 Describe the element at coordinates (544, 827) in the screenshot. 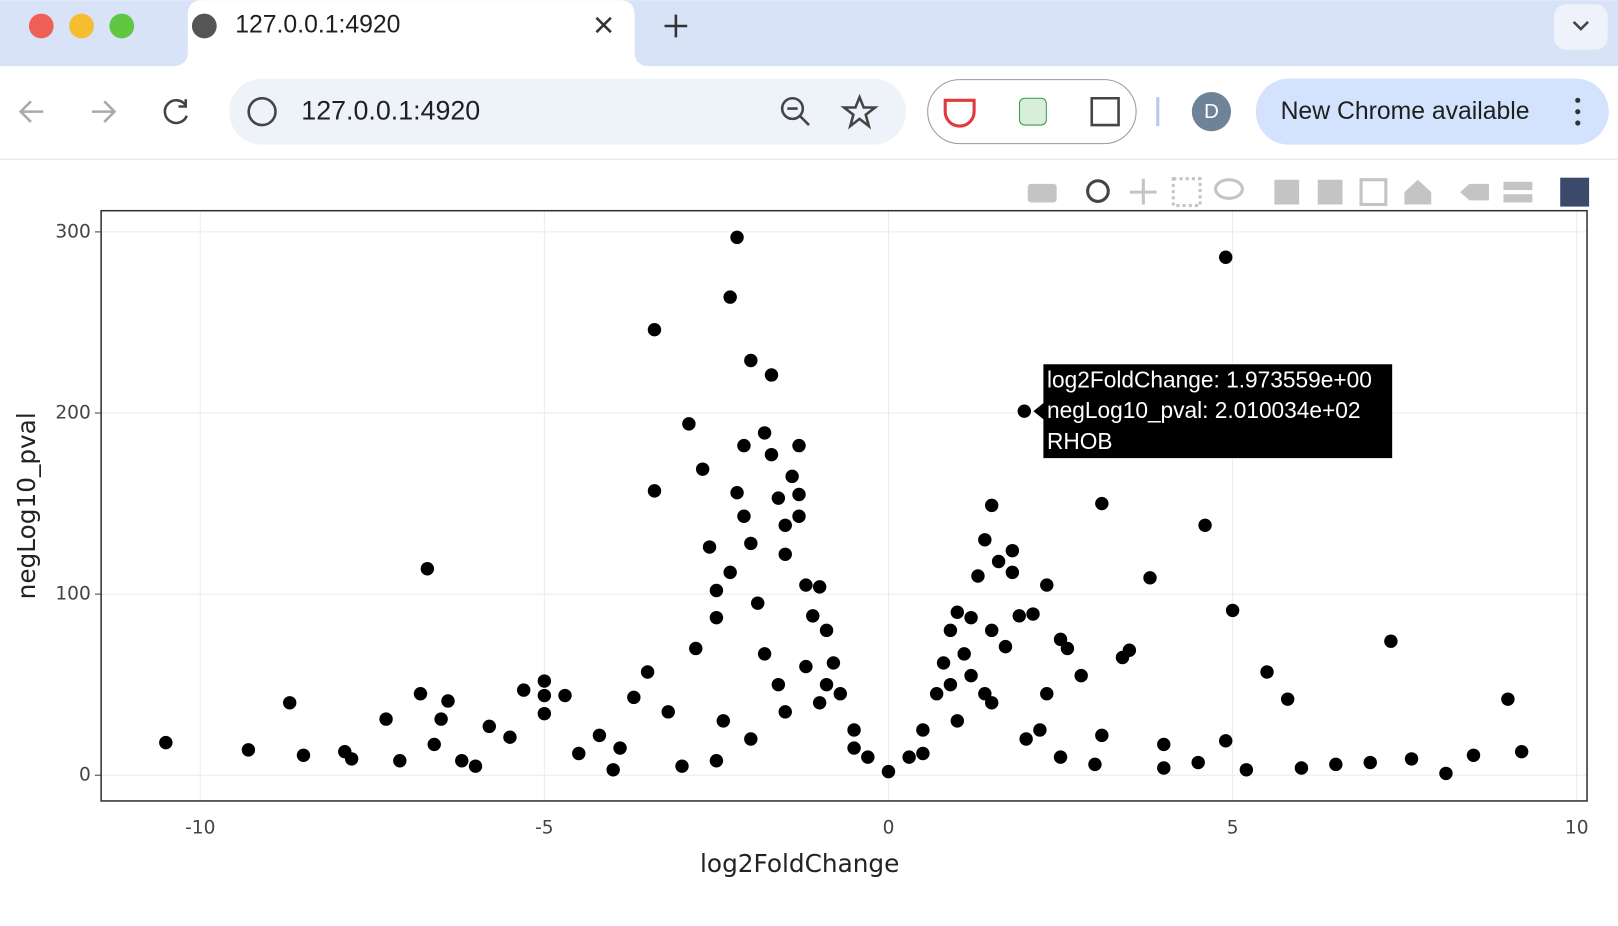

I see `x-tick-label: -5` at that location.